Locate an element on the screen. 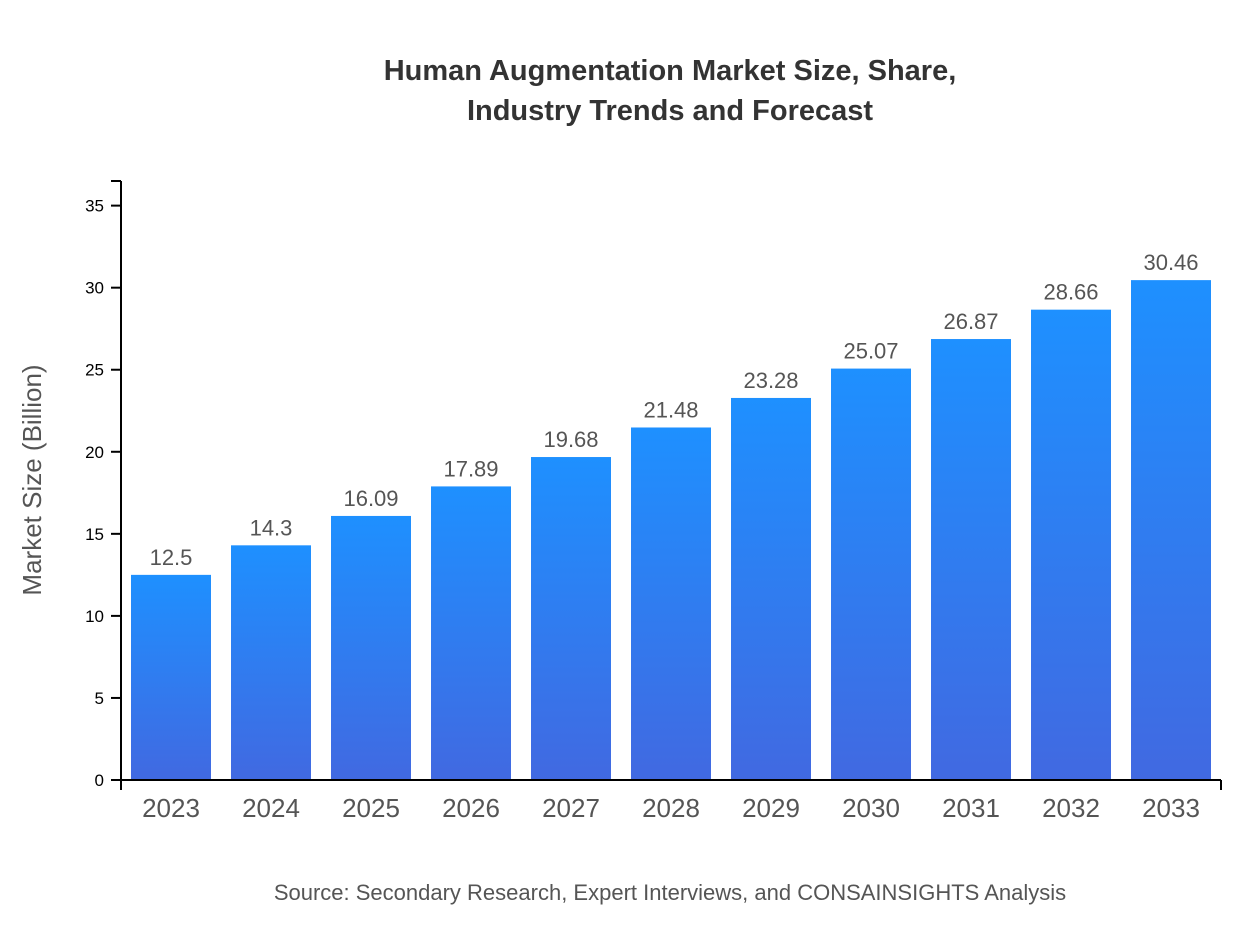 This screenshot has width=1260, height=925. data-label-2023: 12.5 is located at coordinates (171, 557).